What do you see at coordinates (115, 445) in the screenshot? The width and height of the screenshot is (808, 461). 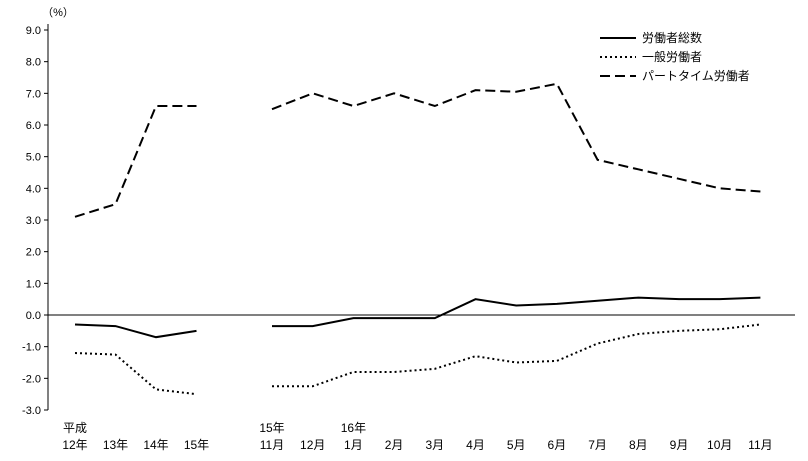 I see `x-tick-label-annual: 13年` at bounding box center [115, 445].